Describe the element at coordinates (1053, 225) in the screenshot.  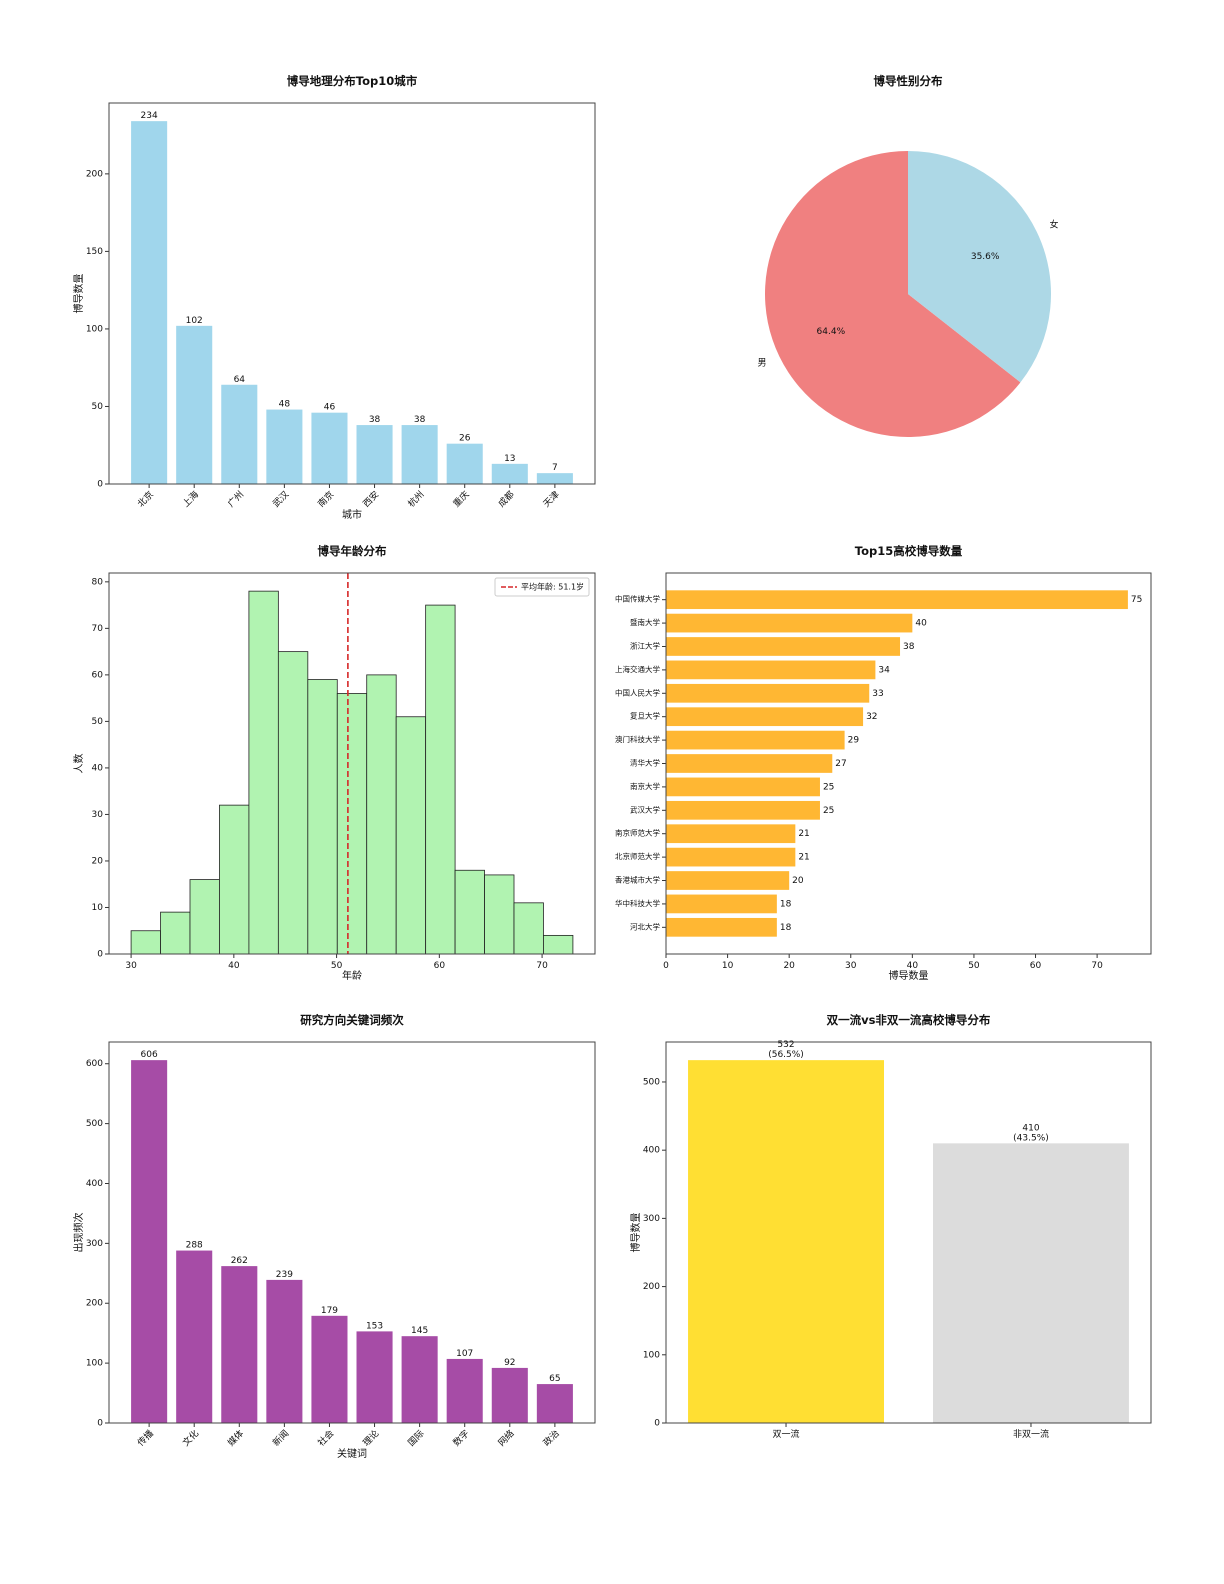
I see `pie-label: 女` at that location.